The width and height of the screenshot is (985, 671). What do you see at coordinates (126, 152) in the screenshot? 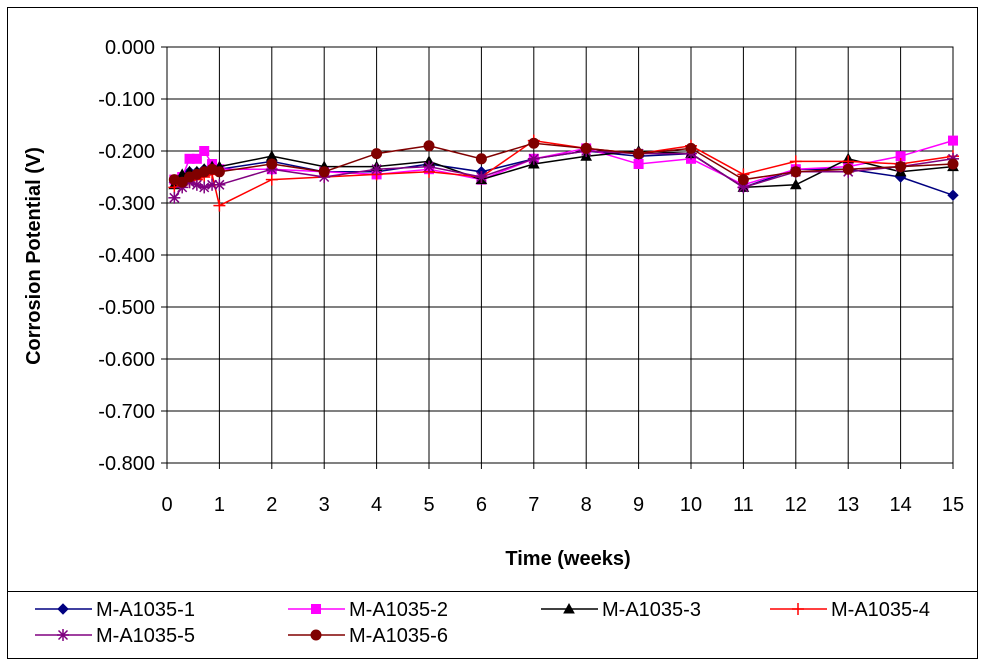
I see `y-tick-label: -0.200` at bounding box center [126, 152].